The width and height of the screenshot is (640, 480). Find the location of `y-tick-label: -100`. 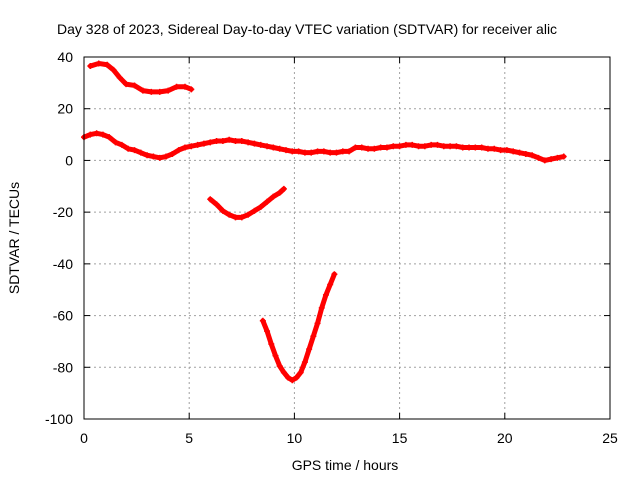

y-tick-label: -100 is located at coordinates (59, 419).